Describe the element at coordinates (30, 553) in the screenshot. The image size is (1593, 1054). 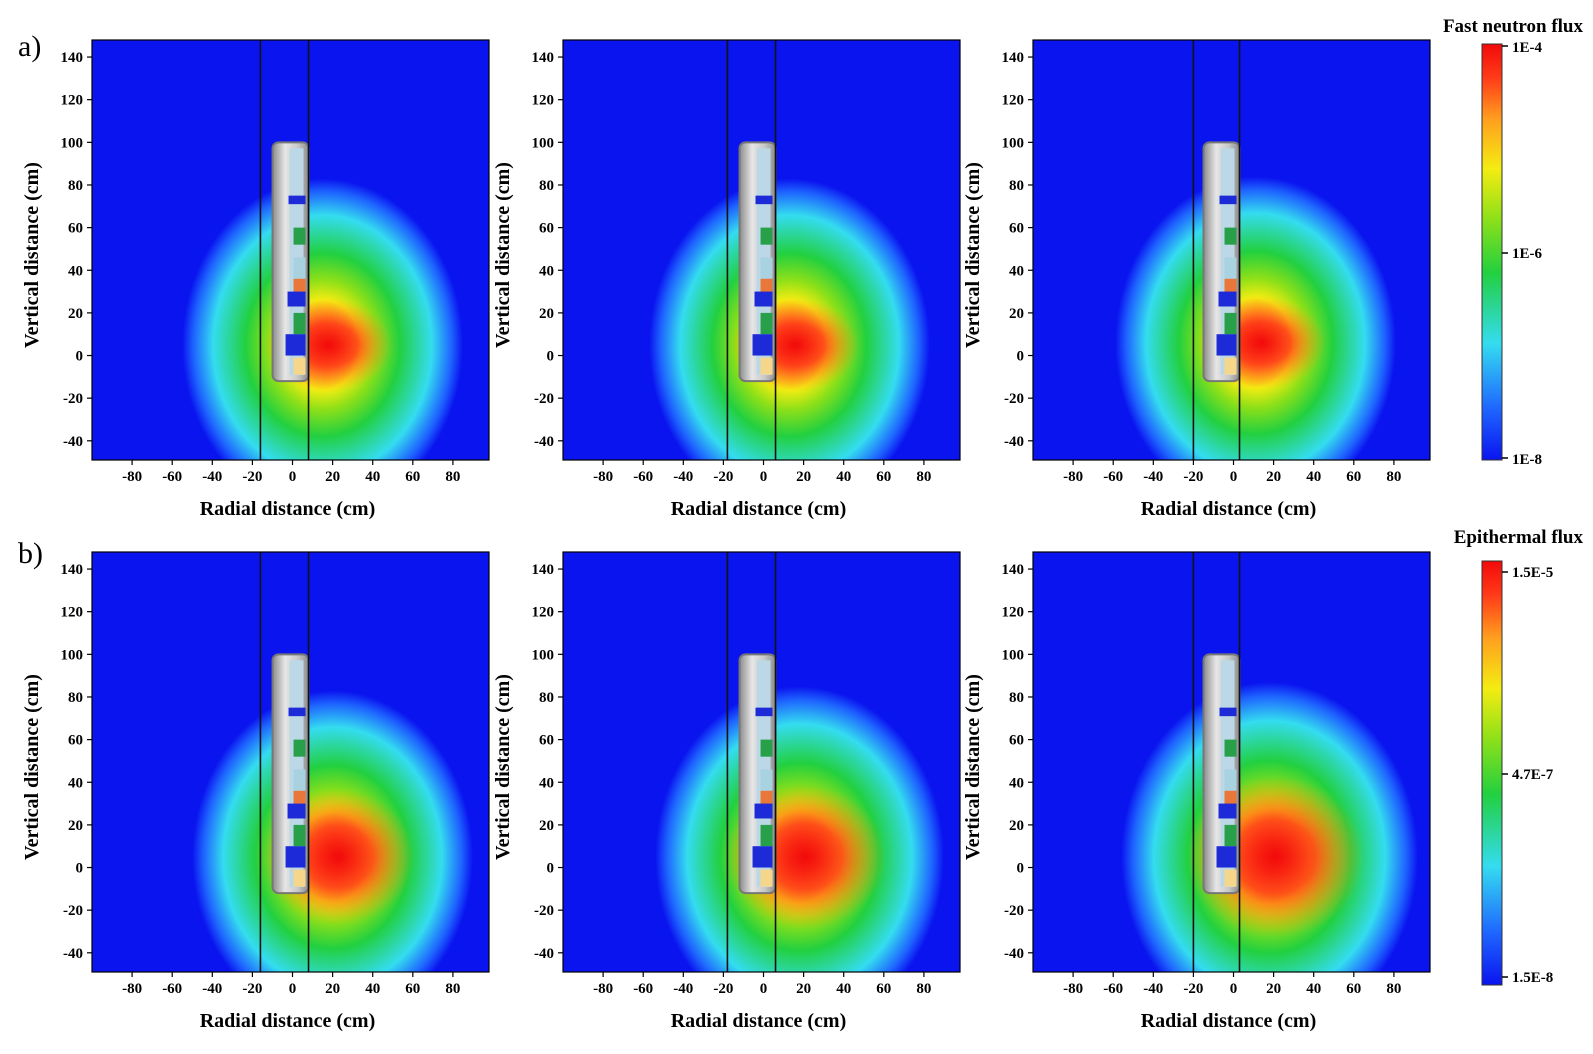
I see `row-label-b: b)` at that location.